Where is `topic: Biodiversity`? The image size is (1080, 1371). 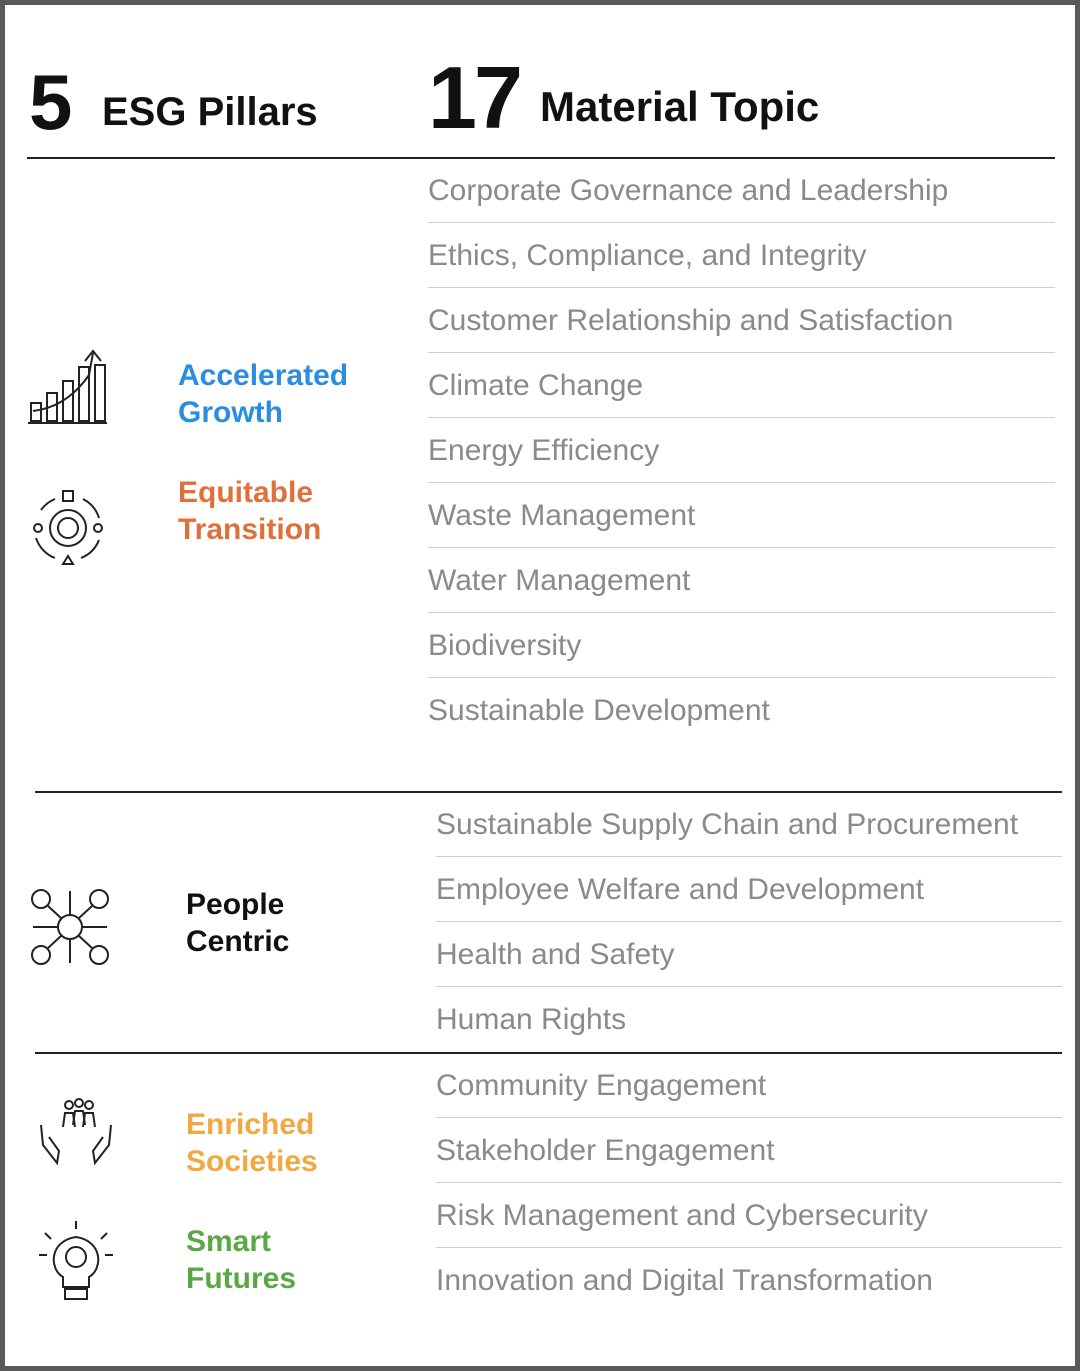 topic: Biodiversity is located at coordinates (505, 645).